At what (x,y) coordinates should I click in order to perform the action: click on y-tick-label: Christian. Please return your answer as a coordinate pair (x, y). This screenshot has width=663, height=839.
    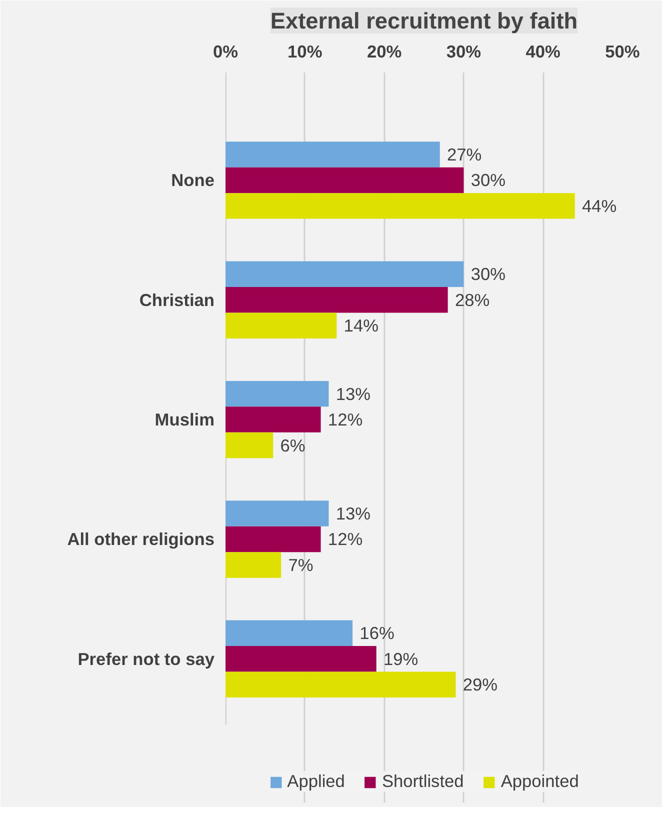
    Looking at the image, I should click on (177, 300).